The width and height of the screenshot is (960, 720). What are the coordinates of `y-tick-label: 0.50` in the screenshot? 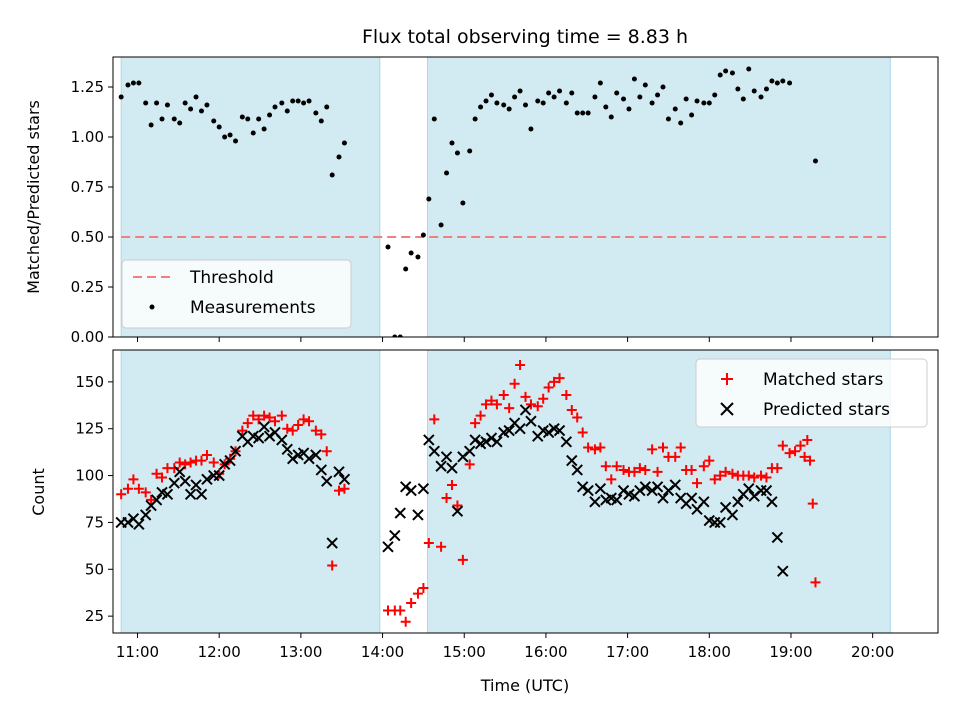 It's located at (87, 237).